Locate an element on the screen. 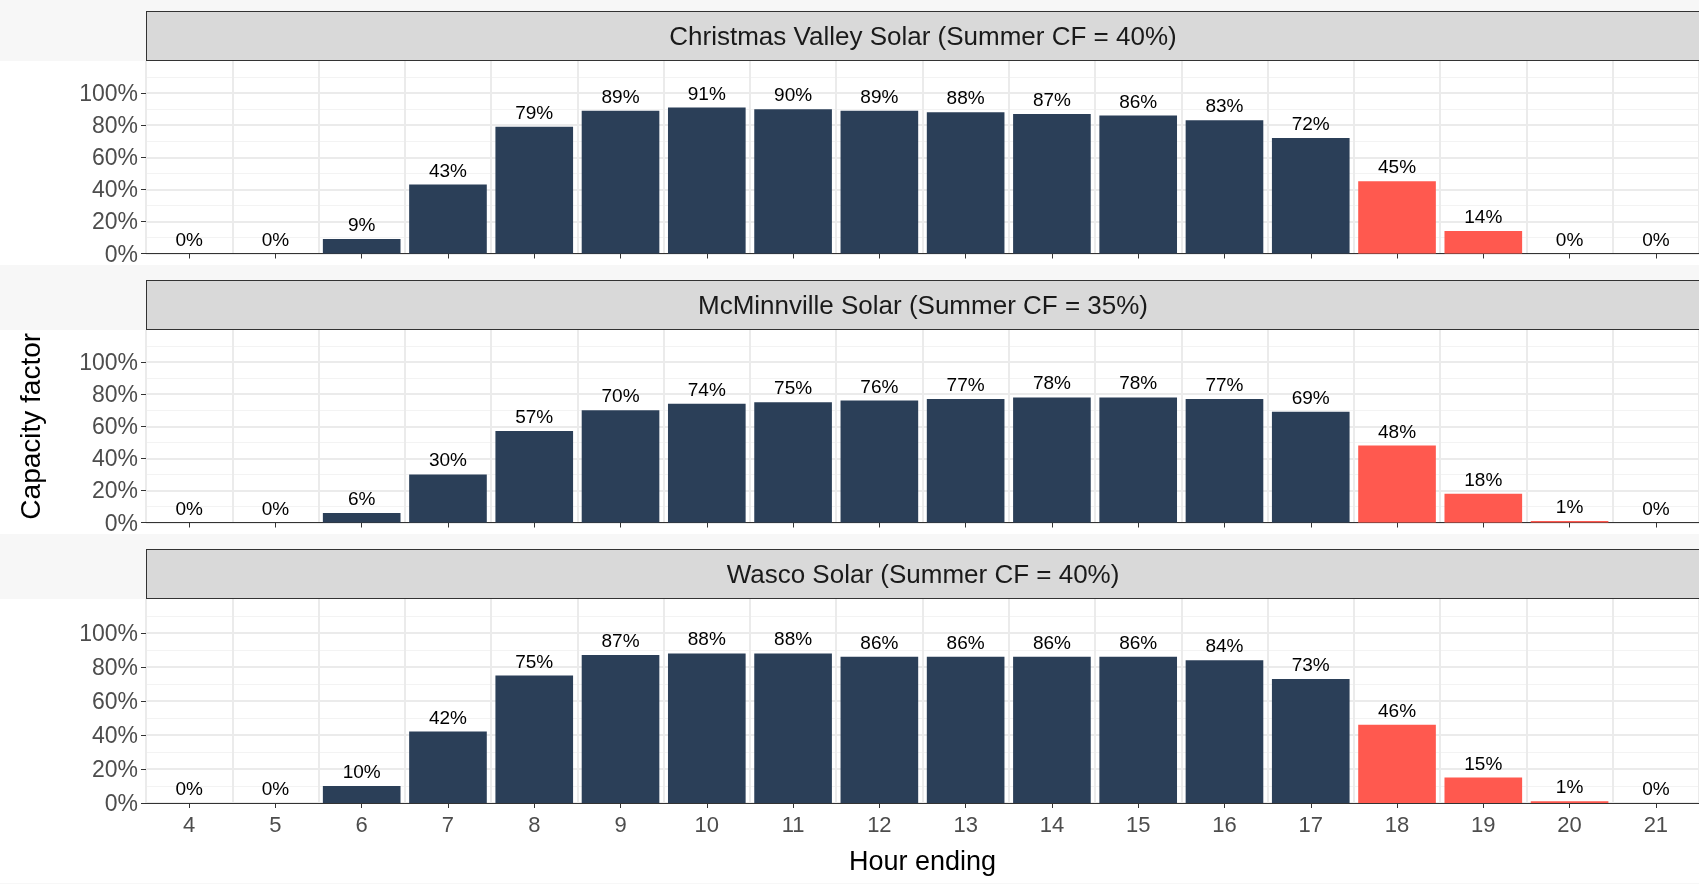 The width and height of the screenshot is (1699, 884). x-tick-label: 18 is located at coordinates (1397, 824).